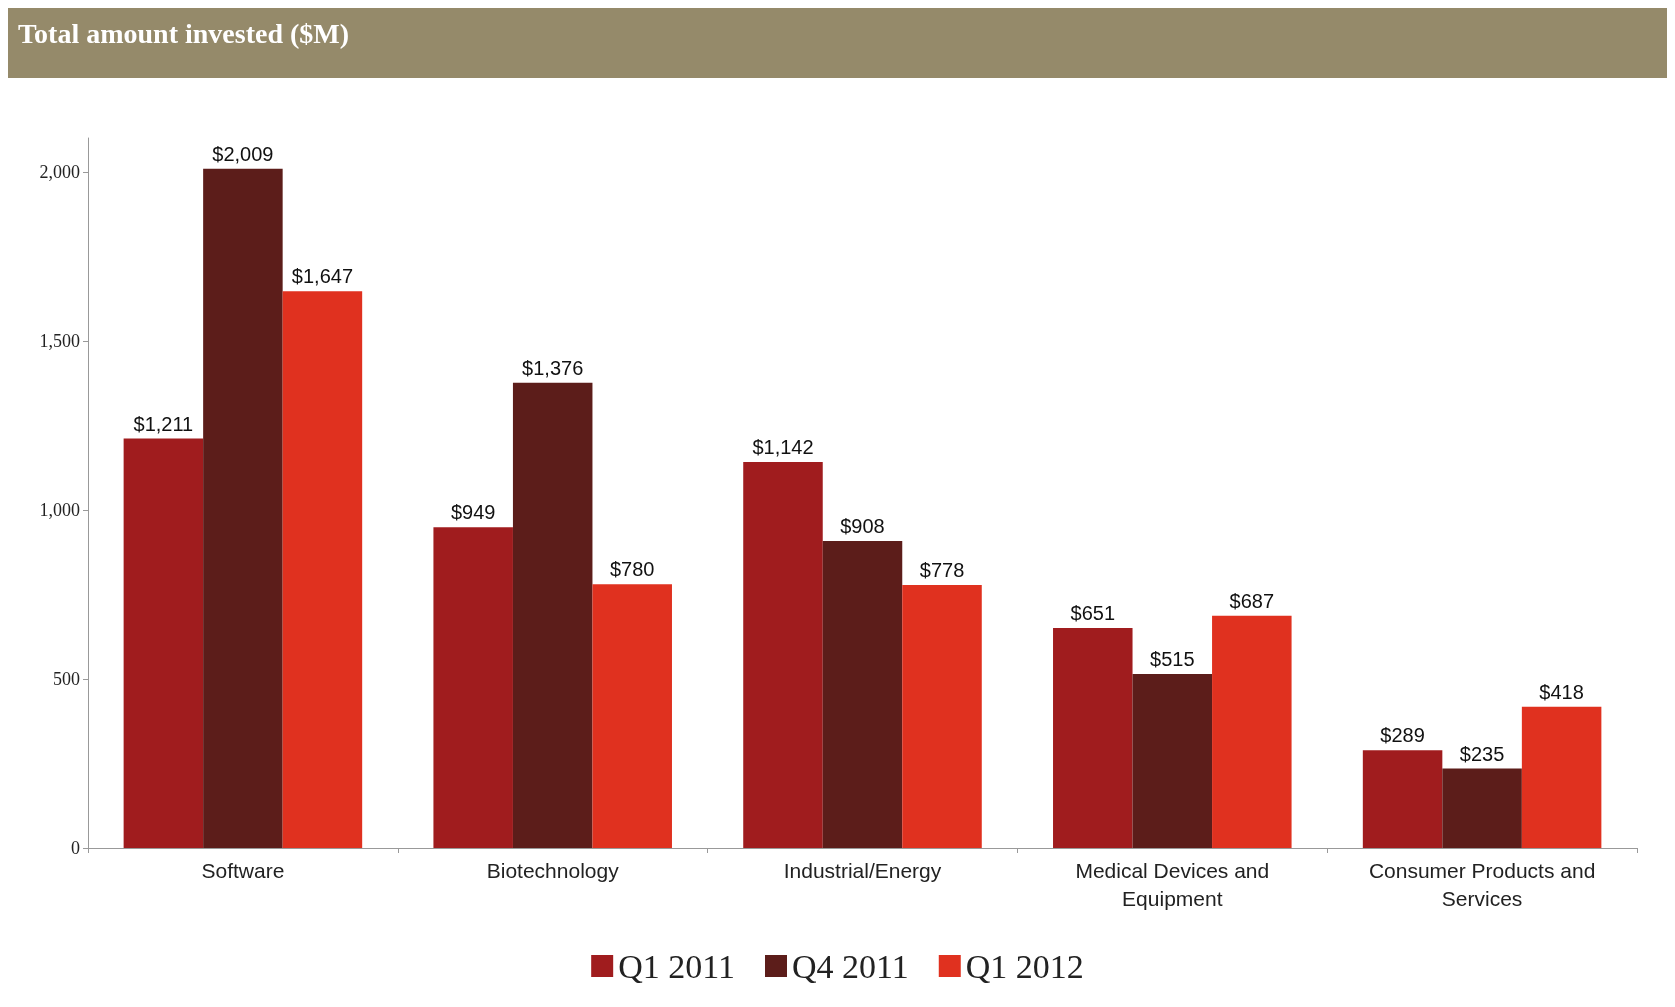 This screenshot has width=1675, height=1007. Describe the element at coordinates (1093, 612) in the screenshot. I see `data-label: $651` at that location.